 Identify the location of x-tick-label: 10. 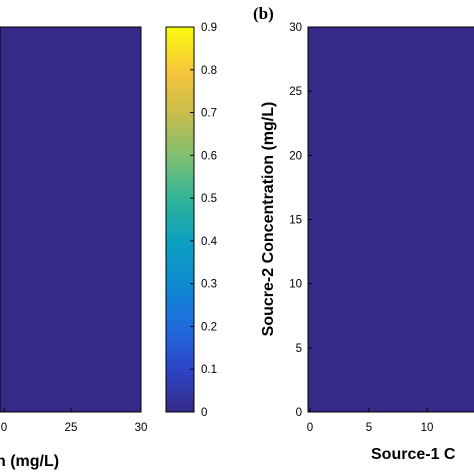
(427, 428).